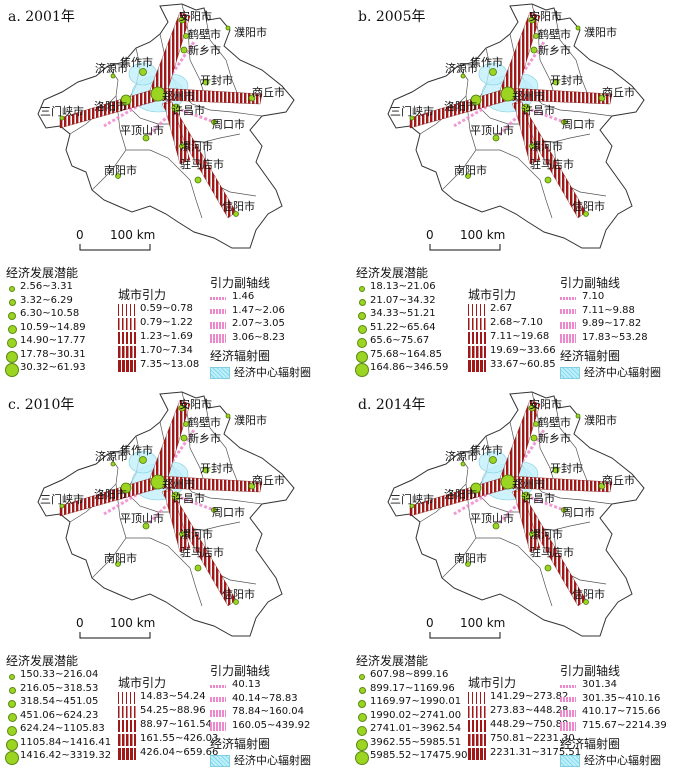  I want to click on radiation-swatch, so click(220, 761).